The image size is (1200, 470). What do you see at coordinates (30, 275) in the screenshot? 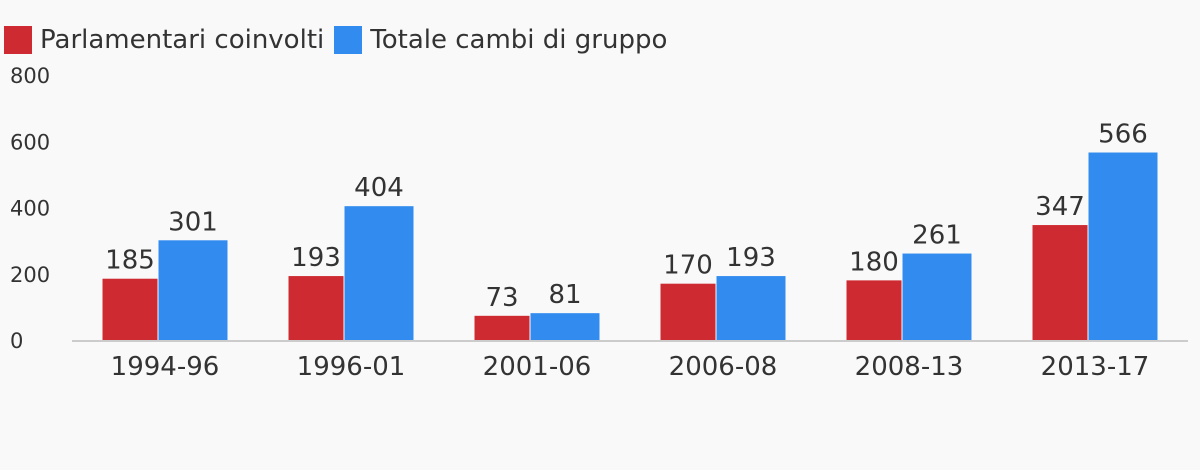
I see `y-tick-label: 200` at bounding box center [30, 275].